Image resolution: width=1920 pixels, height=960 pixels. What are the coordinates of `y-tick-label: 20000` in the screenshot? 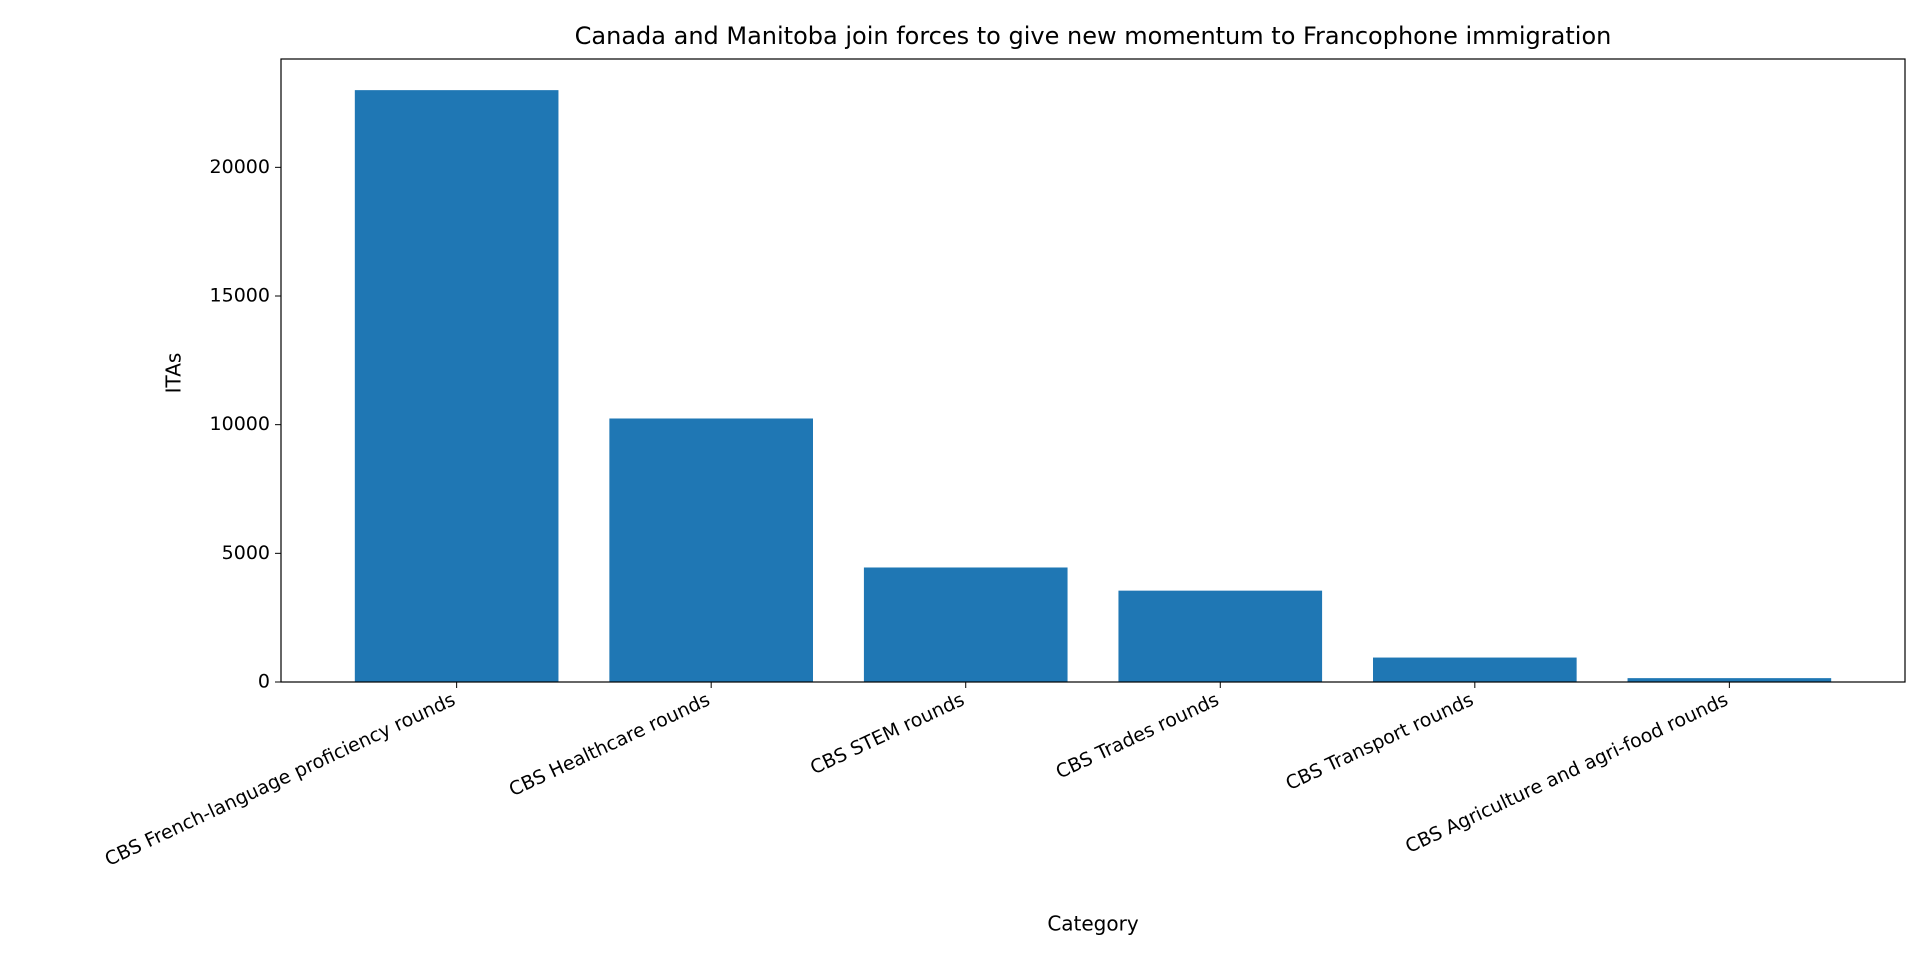 It's located at (240, 167).